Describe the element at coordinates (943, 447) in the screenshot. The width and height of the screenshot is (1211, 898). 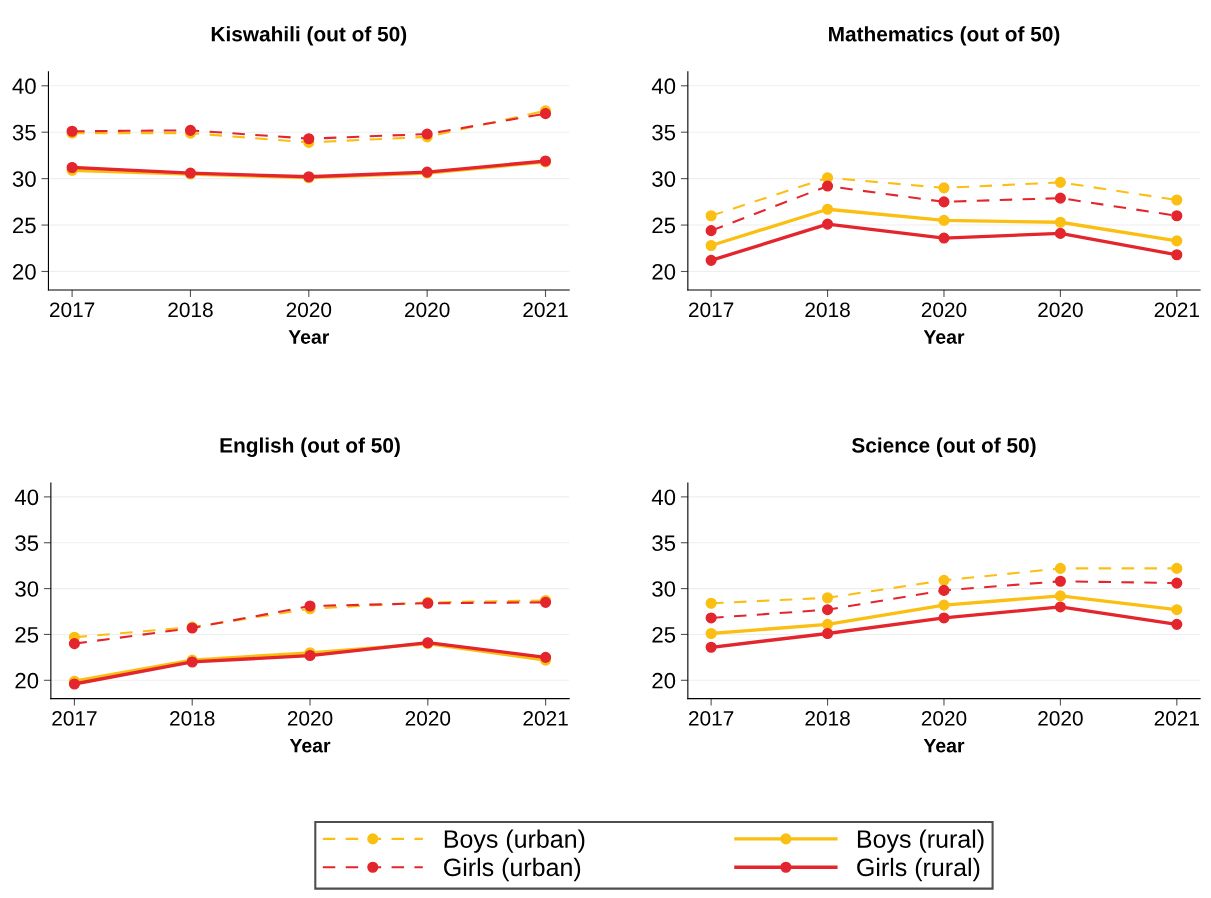
I see `chart-title: Science (out of 50)` at that location.